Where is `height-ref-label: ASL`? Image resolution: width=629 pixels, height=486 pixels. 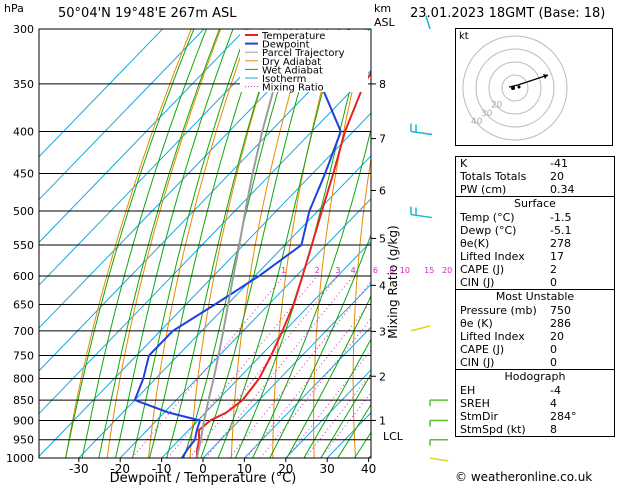 height-ref-label: ASL is located at coordinates (384, 22).